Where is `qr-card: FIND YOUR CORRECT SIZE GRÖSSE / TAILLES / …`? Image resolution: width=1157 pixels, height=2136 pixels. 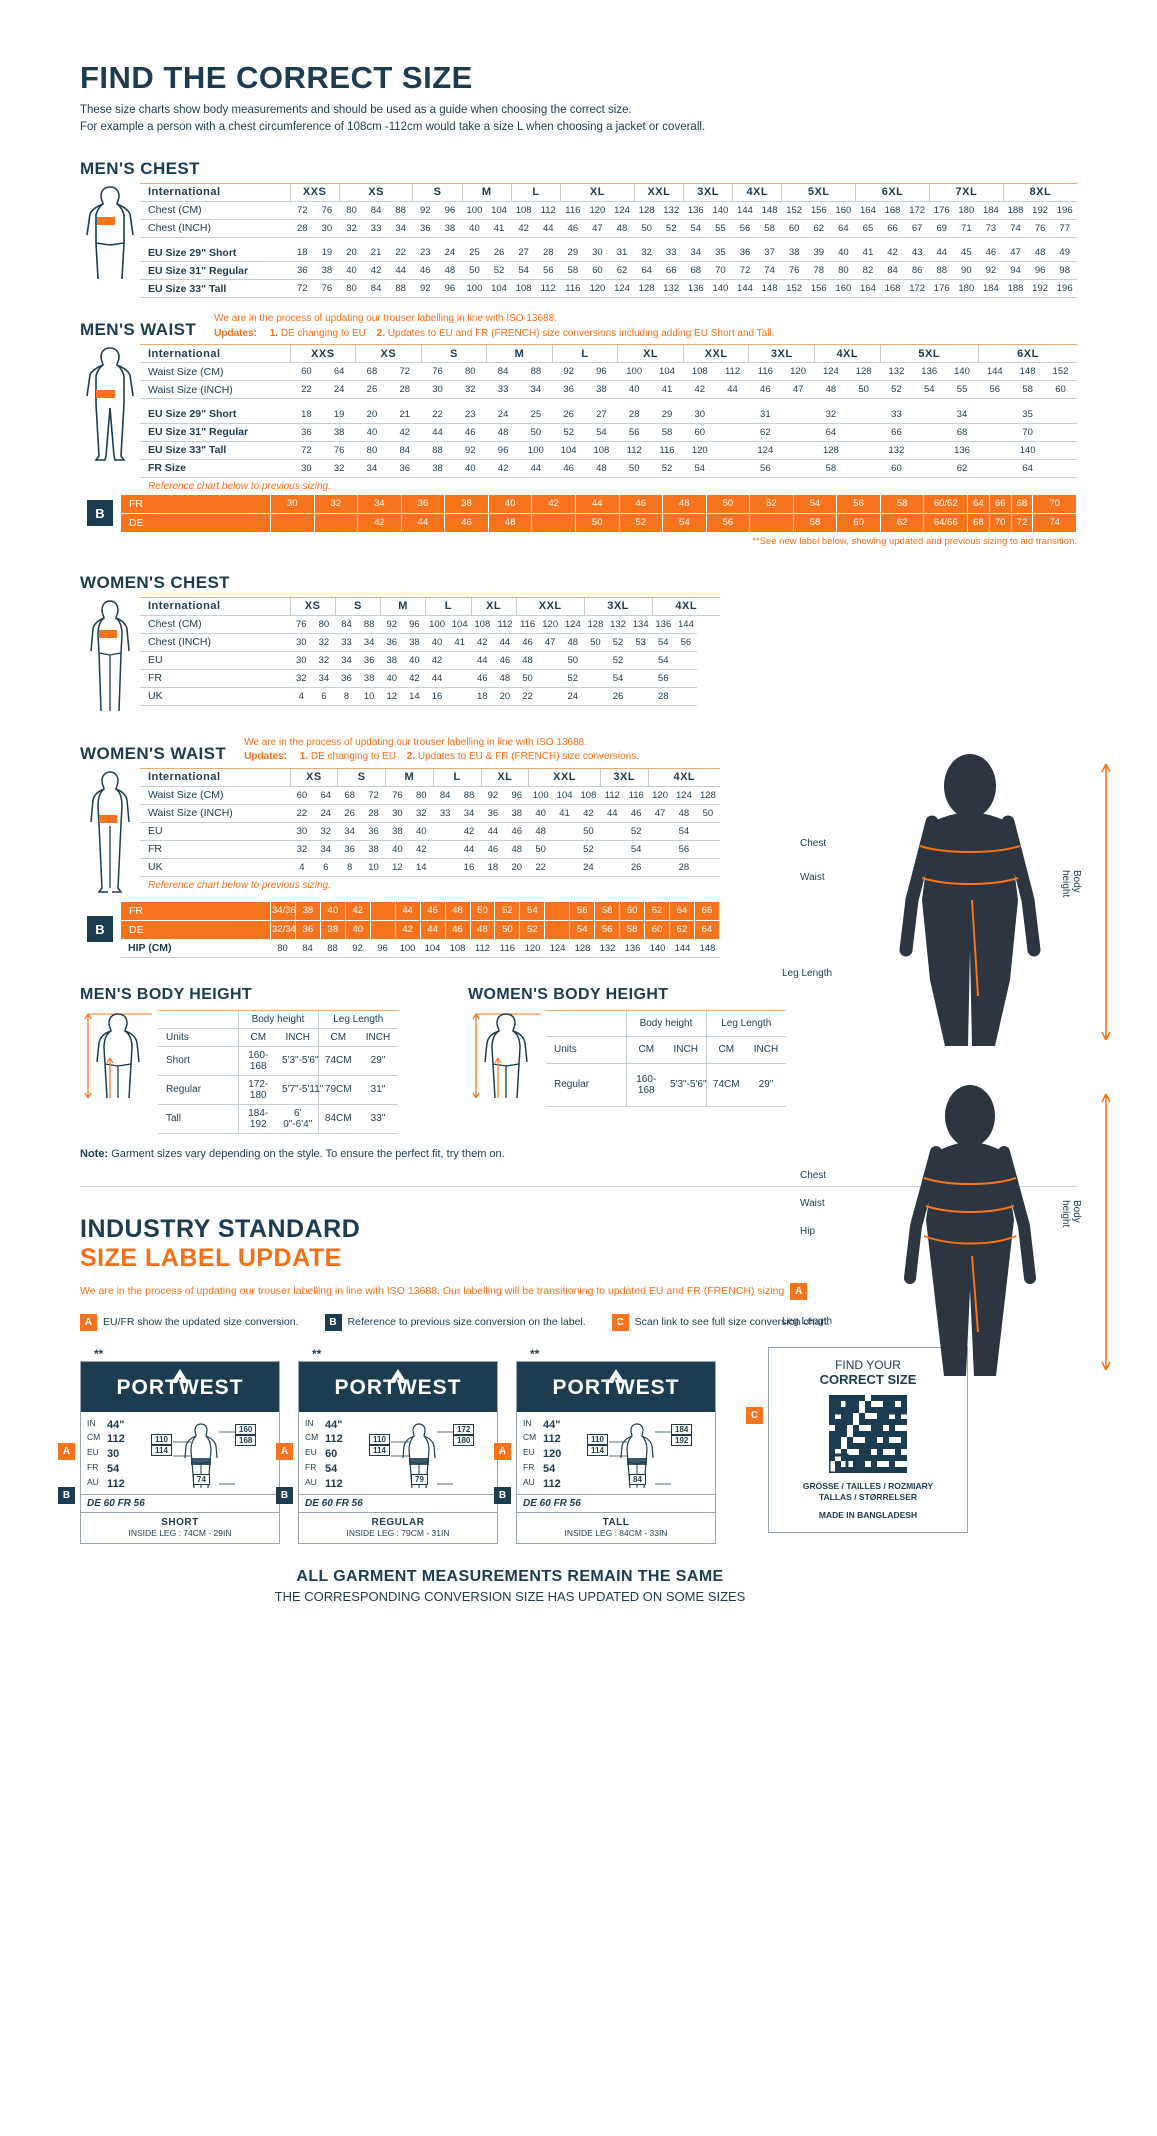 qr-card: FIND YOUR CORRECT SIZE GRÖSSE / TAILLES / … is located at coordinates (868, 1440).